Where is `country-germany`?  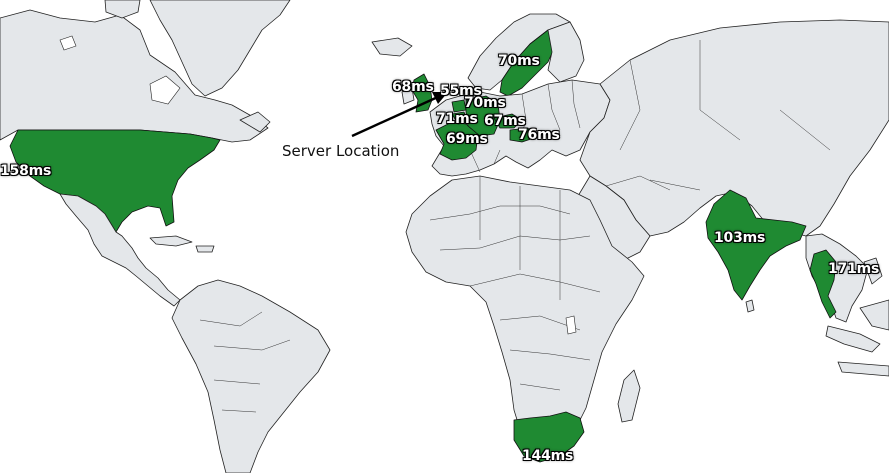
country-germany is located at coordinates (483, 116).